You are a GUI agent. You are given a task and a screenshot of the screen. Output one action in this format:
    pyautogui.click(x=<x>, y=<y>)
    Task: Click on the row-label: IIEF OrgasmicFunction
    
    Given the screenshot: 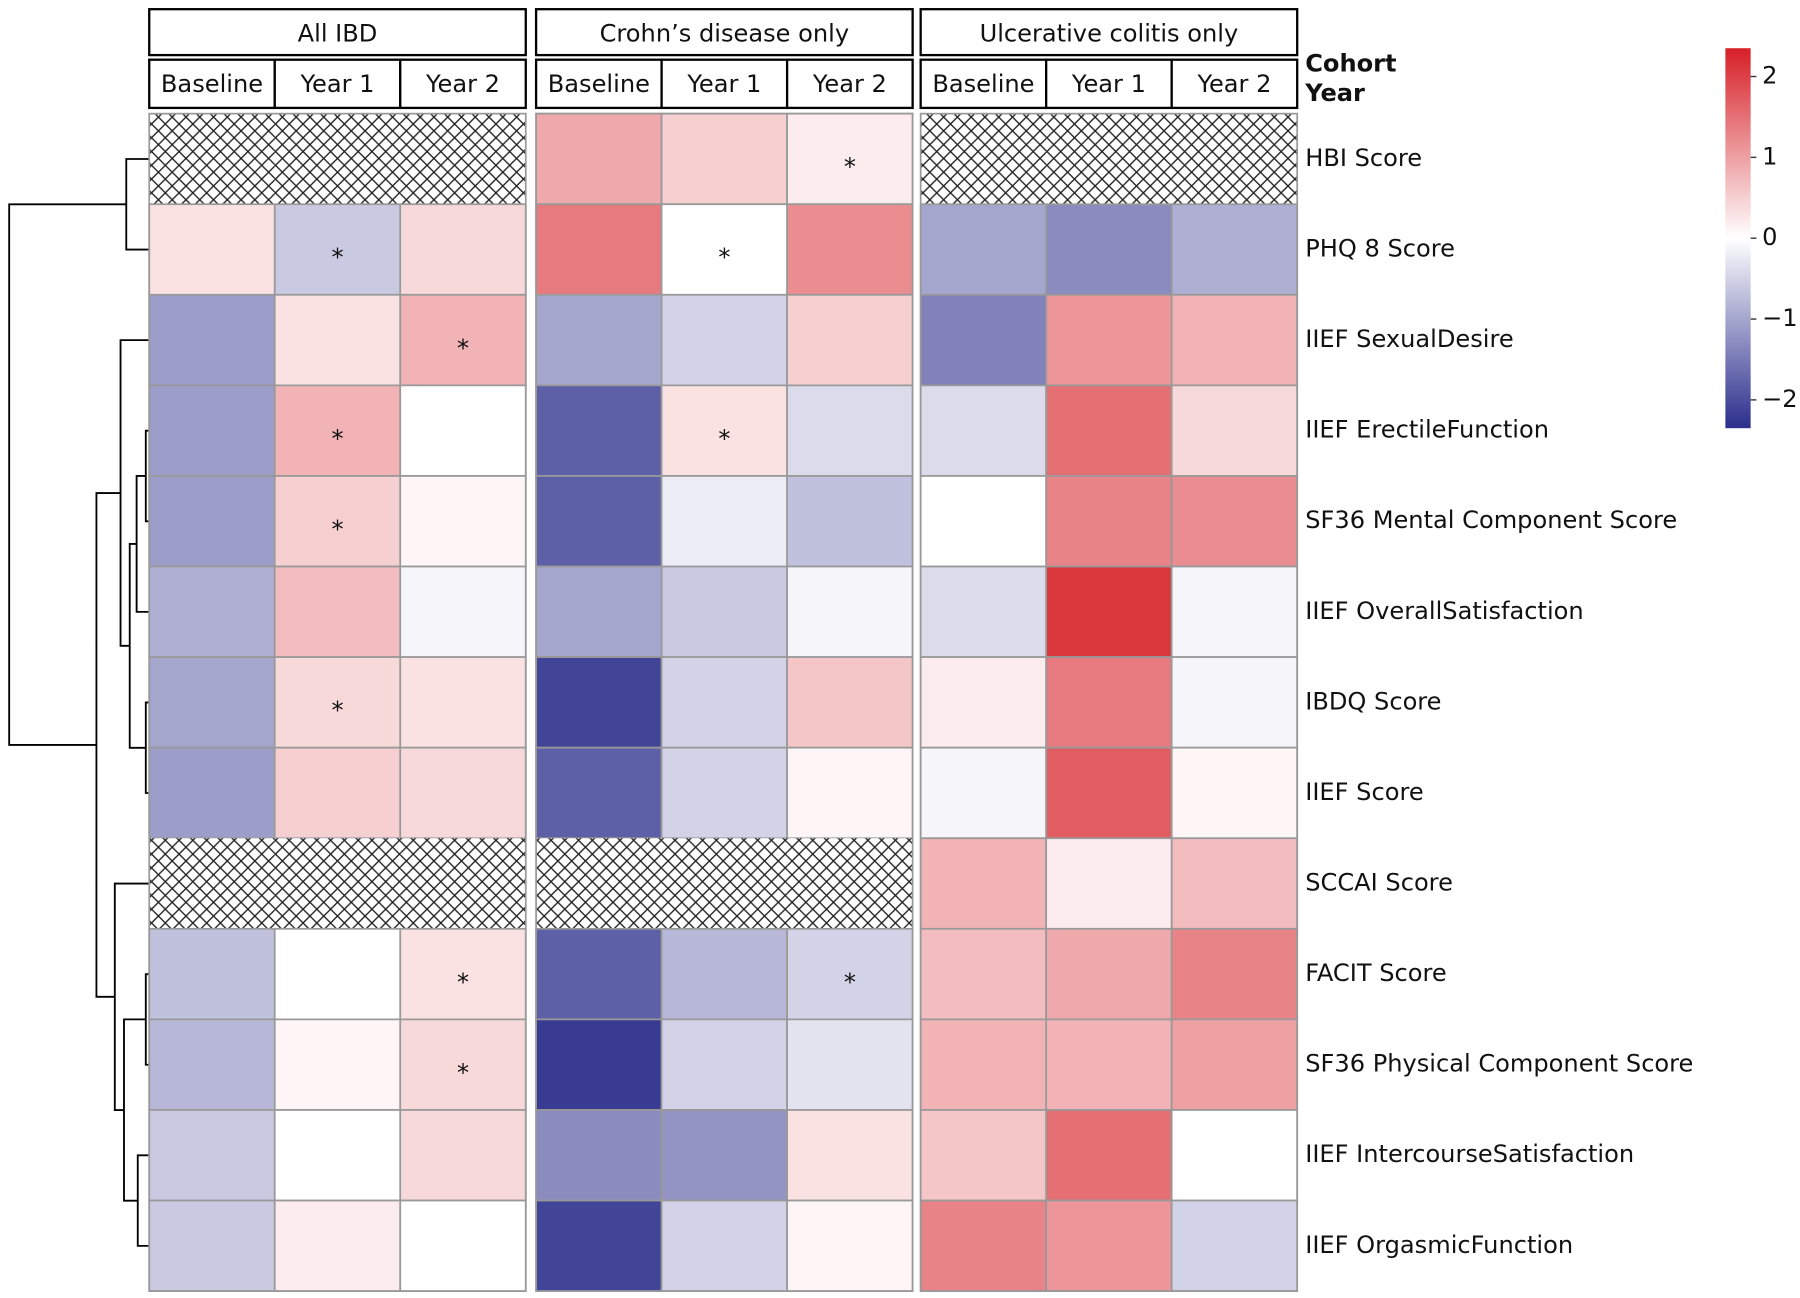 What is the action you would take?
    pyautogui.click(x=1439, y=1245)
    